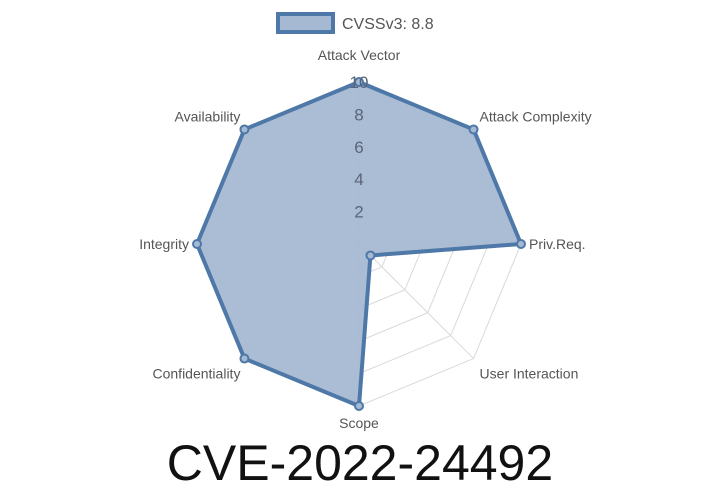 The image size is (720, 504). Describe the element at coordinates (164, 244) in the screenshot. I see `axis-label: Integrity` at that location.